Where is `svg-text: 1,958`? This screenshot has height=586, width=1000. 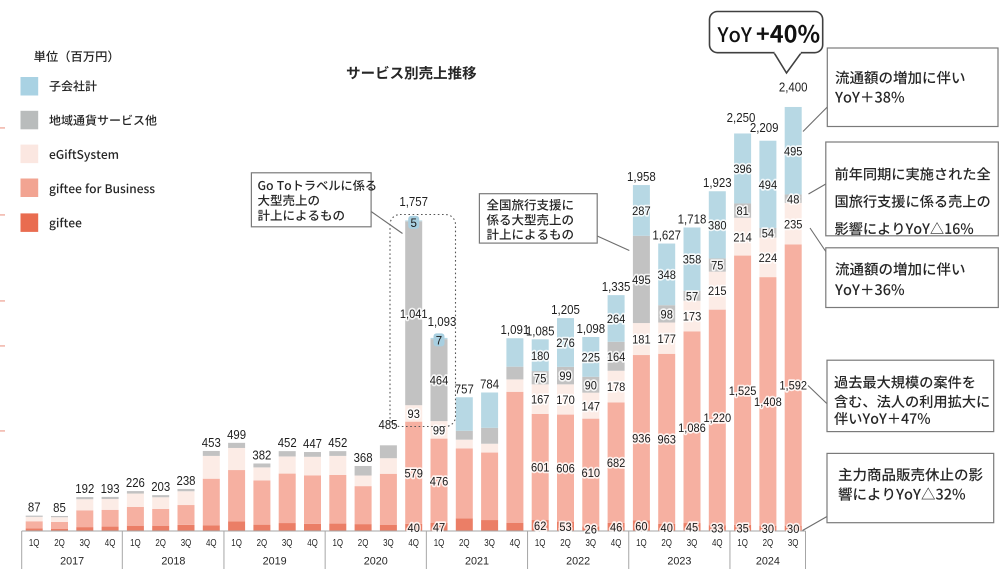 svg-text: 1,958 is located at coordinates (641, 176).